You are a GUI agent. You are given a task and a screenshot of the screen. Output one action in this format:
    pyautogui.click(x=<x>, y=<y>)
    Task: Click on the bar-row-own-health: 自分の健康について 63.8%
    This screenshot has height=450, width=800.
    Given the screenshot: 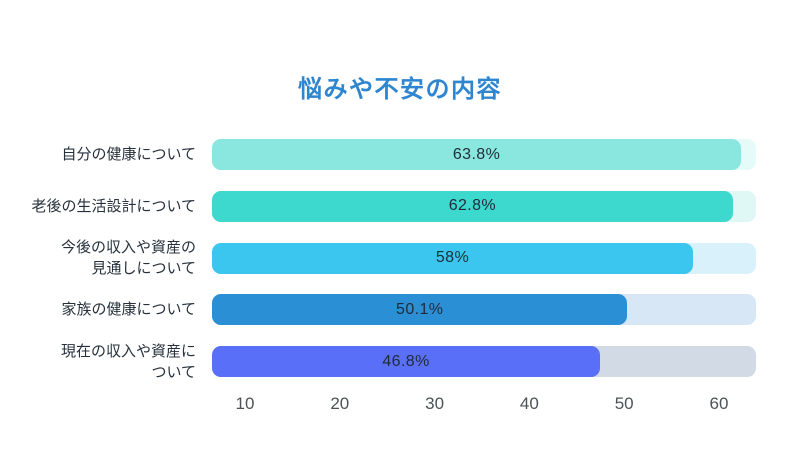 What is the action you would take?
    pyautogui.click(x=386, y=154)
    